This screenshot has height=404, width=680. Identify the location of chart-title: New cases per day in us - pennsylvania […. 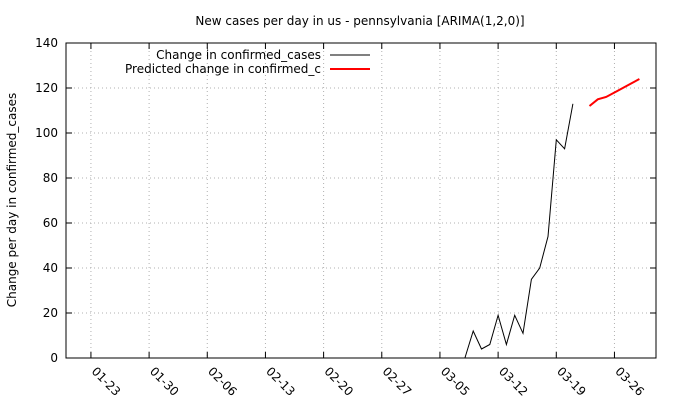
(359, 21).